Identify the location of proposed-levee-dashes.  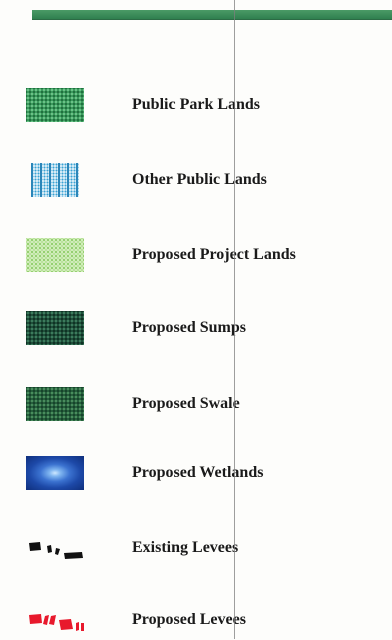
(55, 620).